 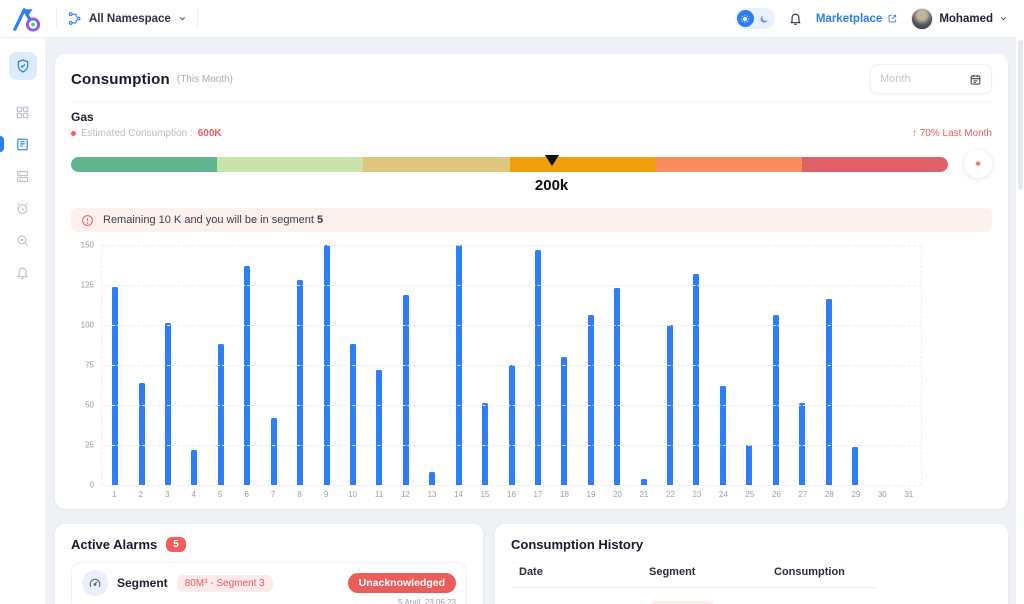 What do you see at coordinates (23, 208) in the screenshot?
I see `sidebar-item-alarm-clock` at bounding box center [23, 208].